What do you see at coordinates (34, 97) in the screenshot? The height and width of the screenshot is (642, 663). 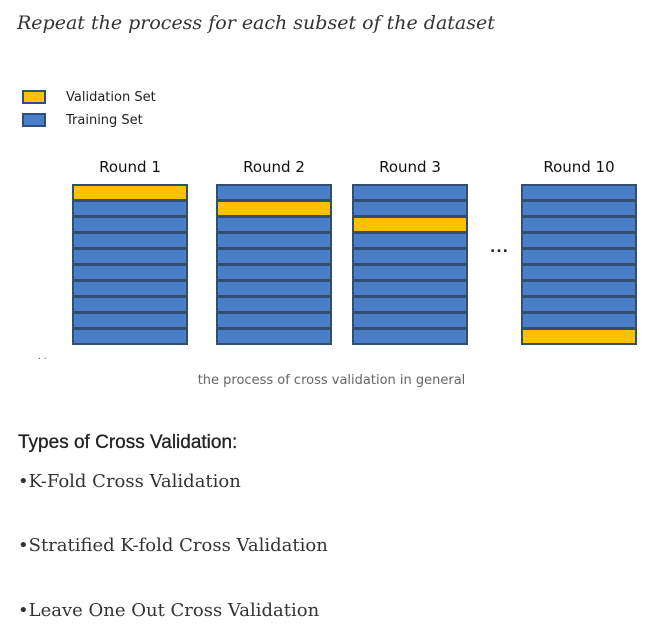 I see `validation-swatch` at bounding box center [34, 97].